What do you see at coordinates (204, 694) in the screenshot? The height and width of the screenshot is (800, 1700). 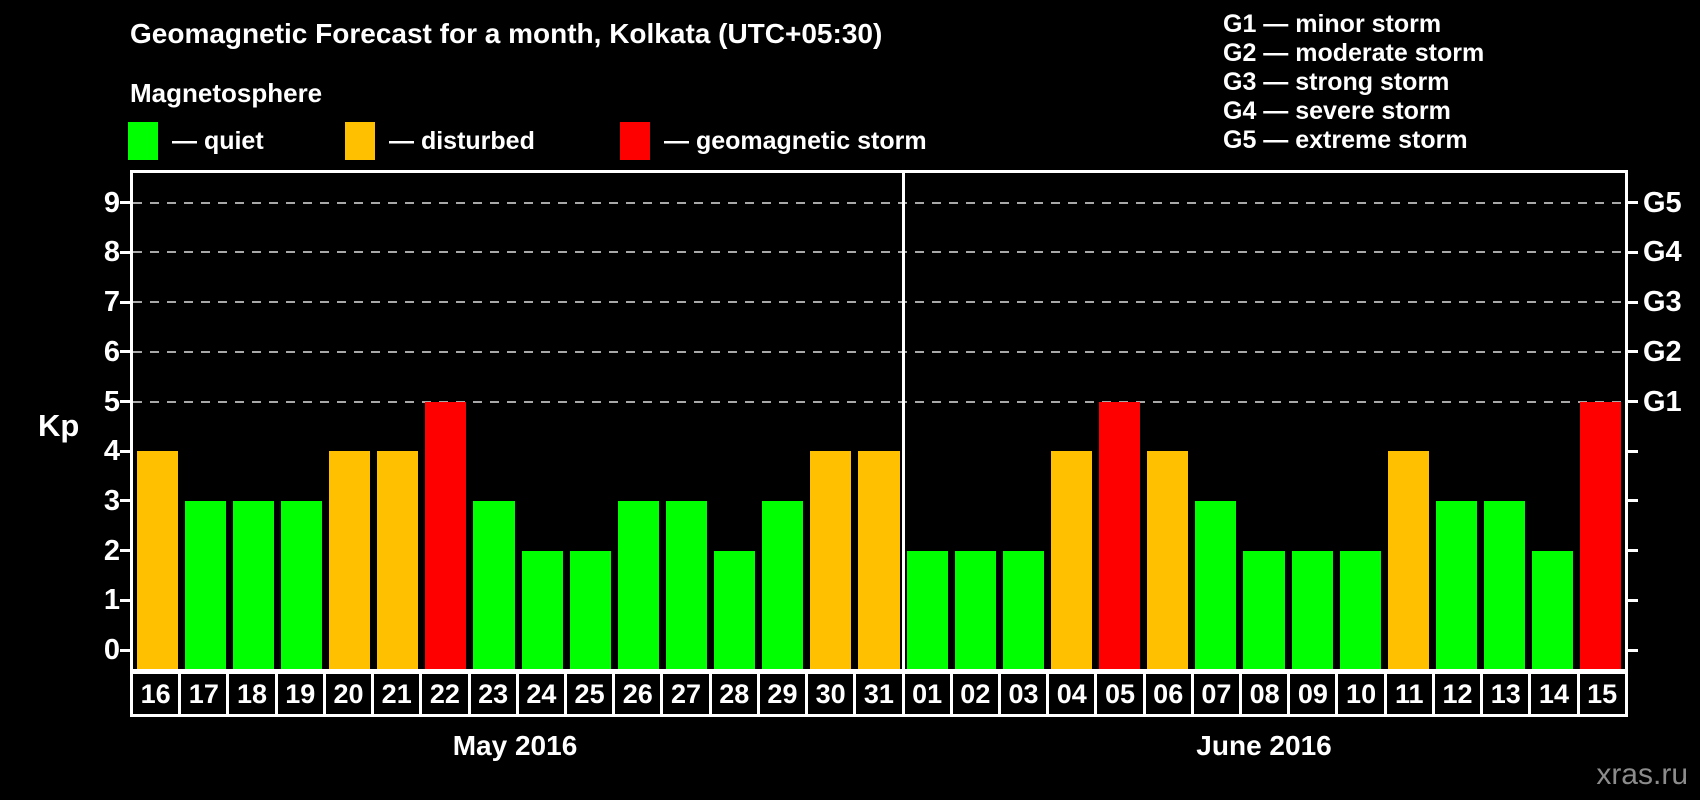 I see `day-label-cell-17: 17` at bounding box center [204, 694].